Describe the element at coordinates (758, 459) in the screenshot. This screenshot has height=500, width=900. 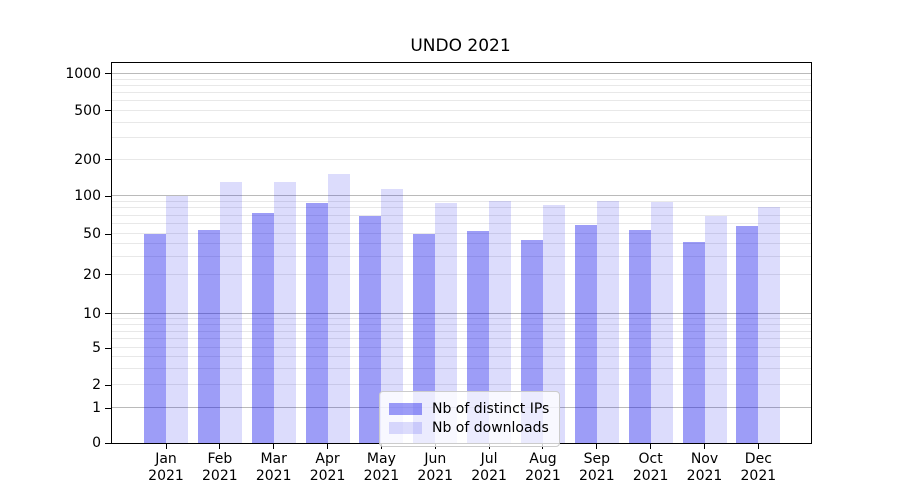
I see `x-tick-label-month-dec: Dec` at that location.